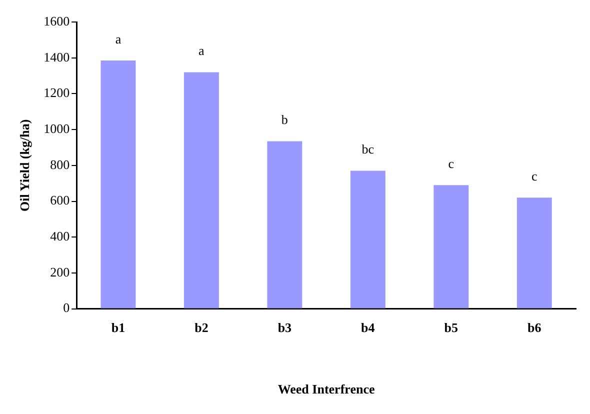  What do you see at coordinates (57, 92) in the screenshot?
I see `y-tick-label: 1200` at bounding box center [57, 92].